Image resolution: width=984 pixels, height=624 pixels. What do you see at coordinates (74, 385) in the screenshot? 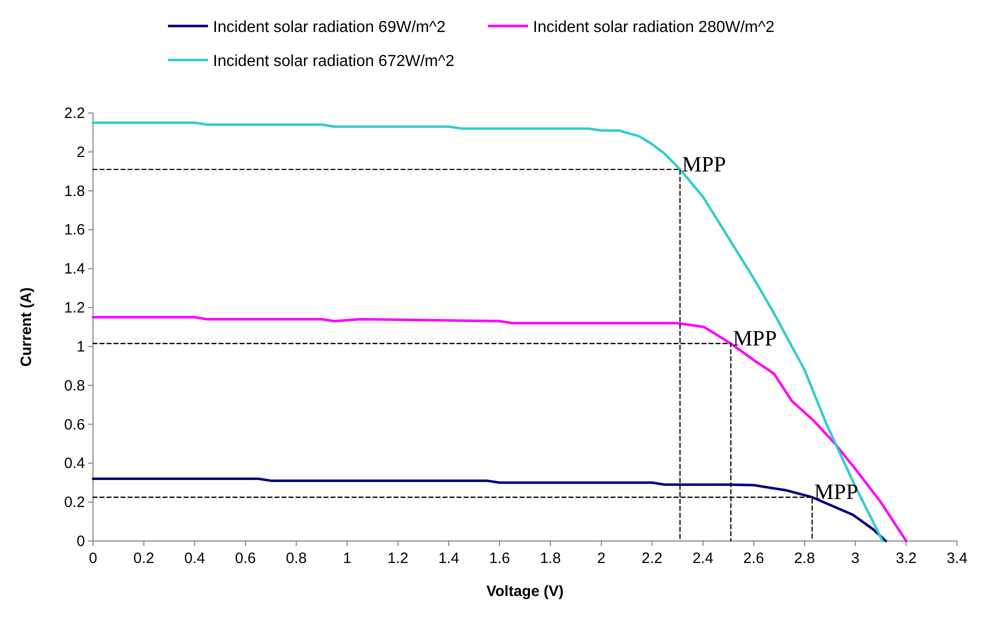
I see `y-tick-label: 0.8` at bounding box center [74, 385].